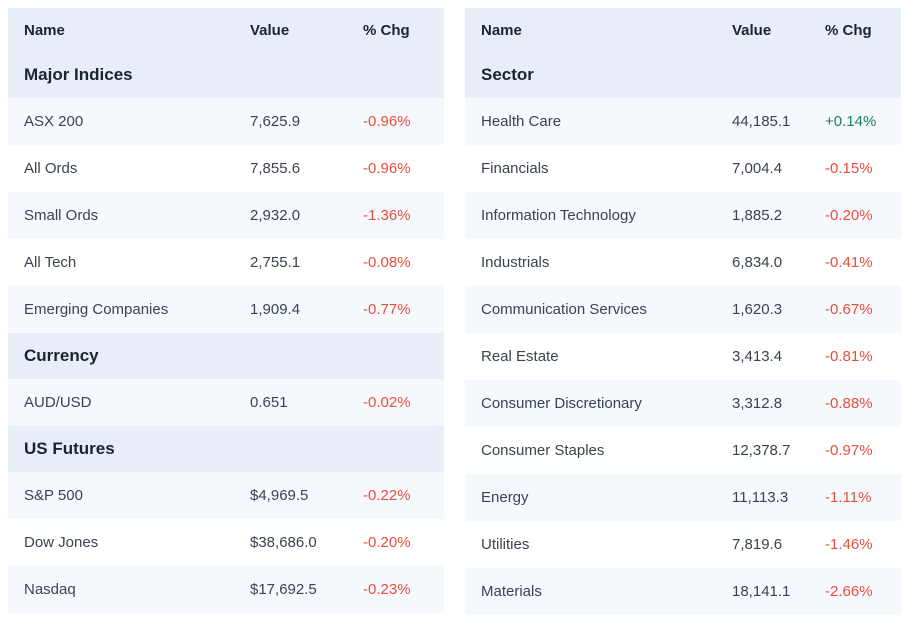 This screenshot has height=632, width=908. I want to click on table-row: Real Estate 3,413.4 -0.81%, so click(683, 356).